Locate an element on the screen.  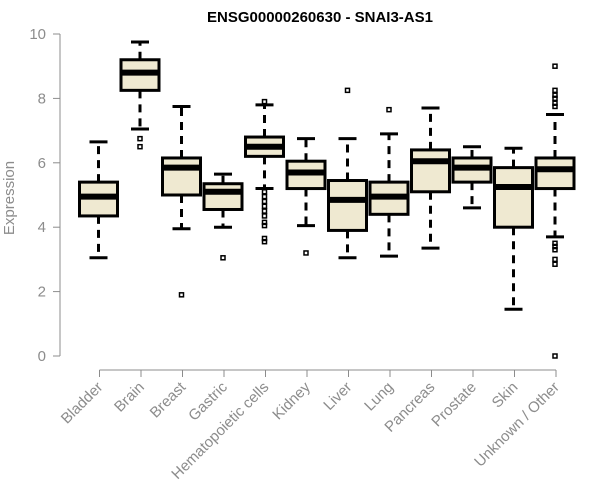
x-tick-label: Brain is located at coordinates (129, 397).